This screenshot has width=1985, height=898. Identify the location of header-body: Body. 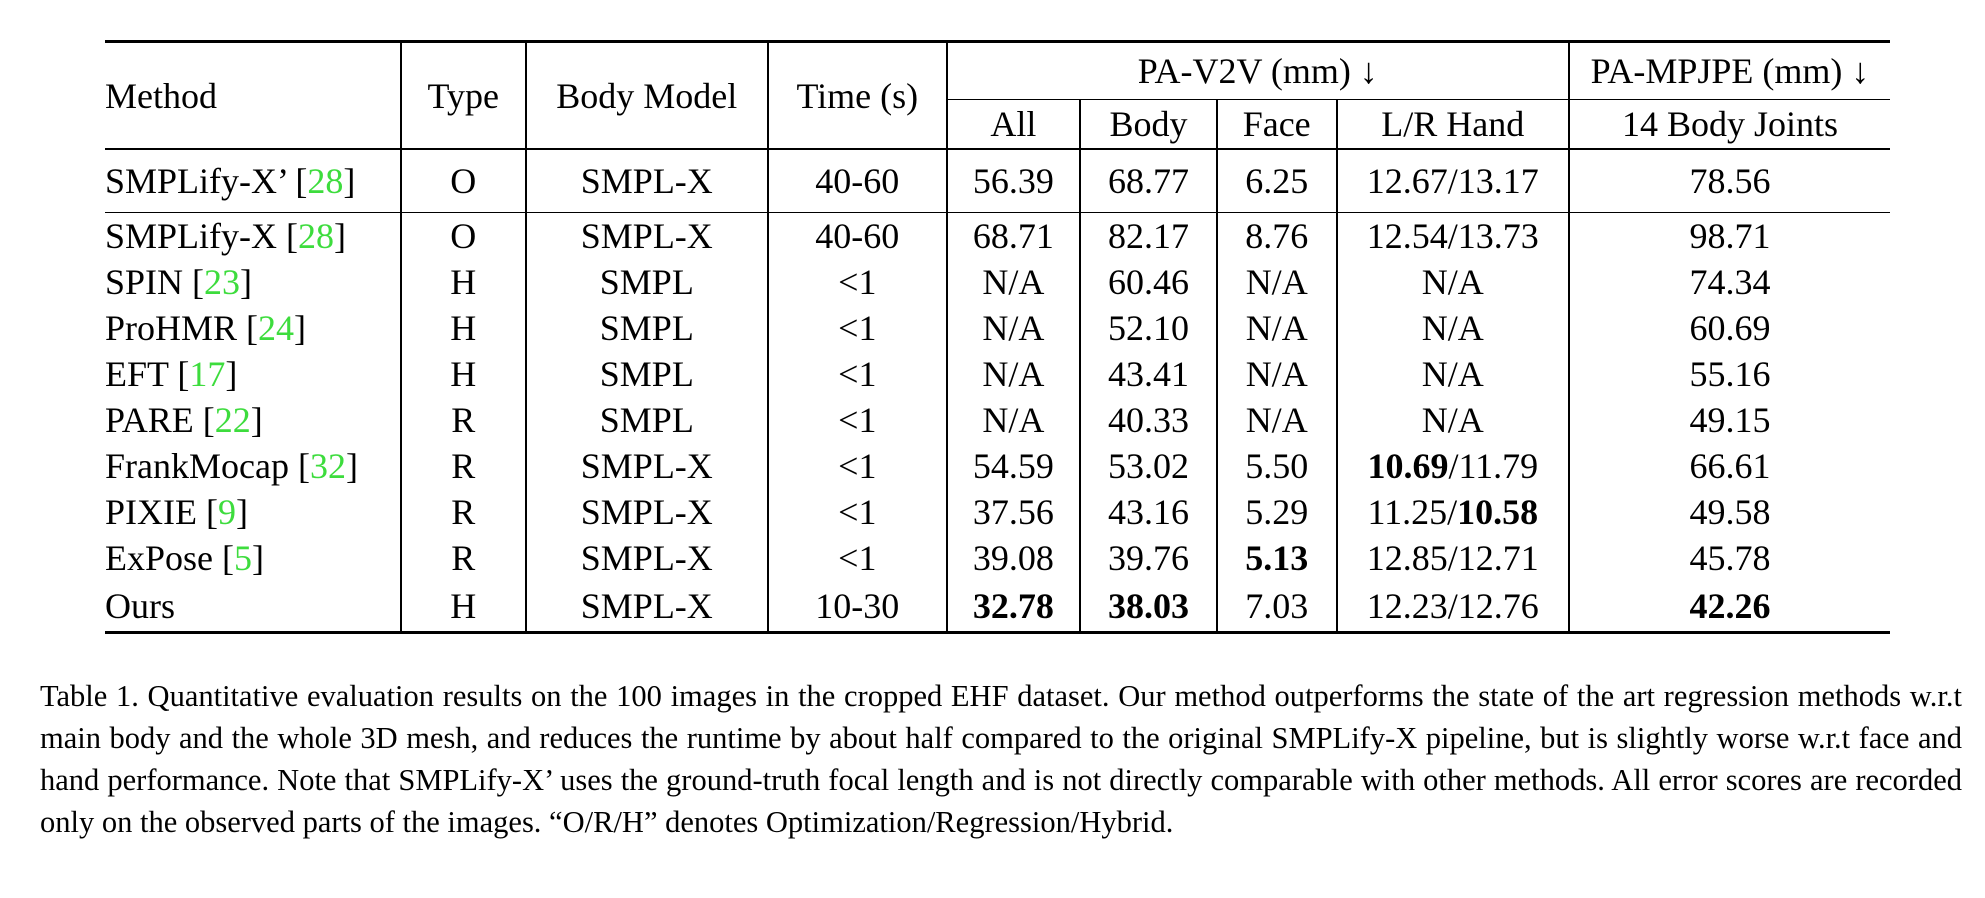
(1148, 124).